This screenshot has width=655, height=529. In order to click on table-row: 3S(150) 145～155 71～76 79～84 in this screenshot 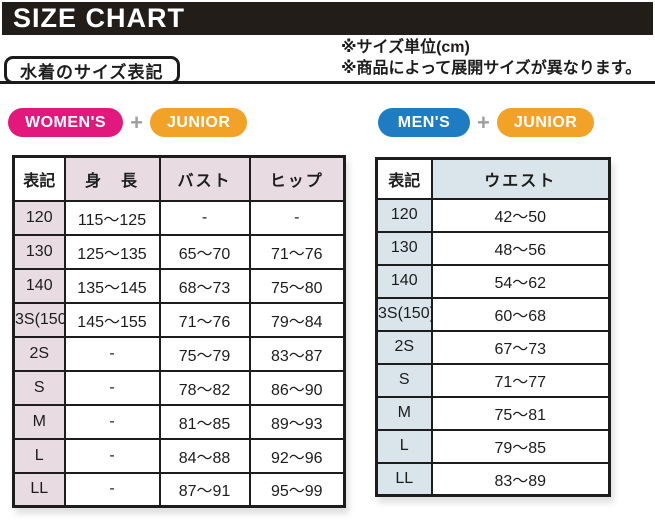, I will do `click(179, 319)`.